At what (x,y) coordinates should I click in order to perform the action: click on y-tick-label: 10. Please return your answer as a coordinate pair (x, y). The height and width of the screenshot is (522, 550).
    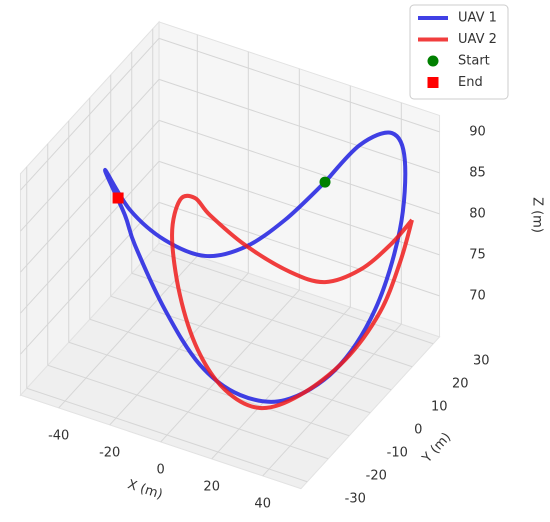
    Looking at the image, I should click on (439, 406).